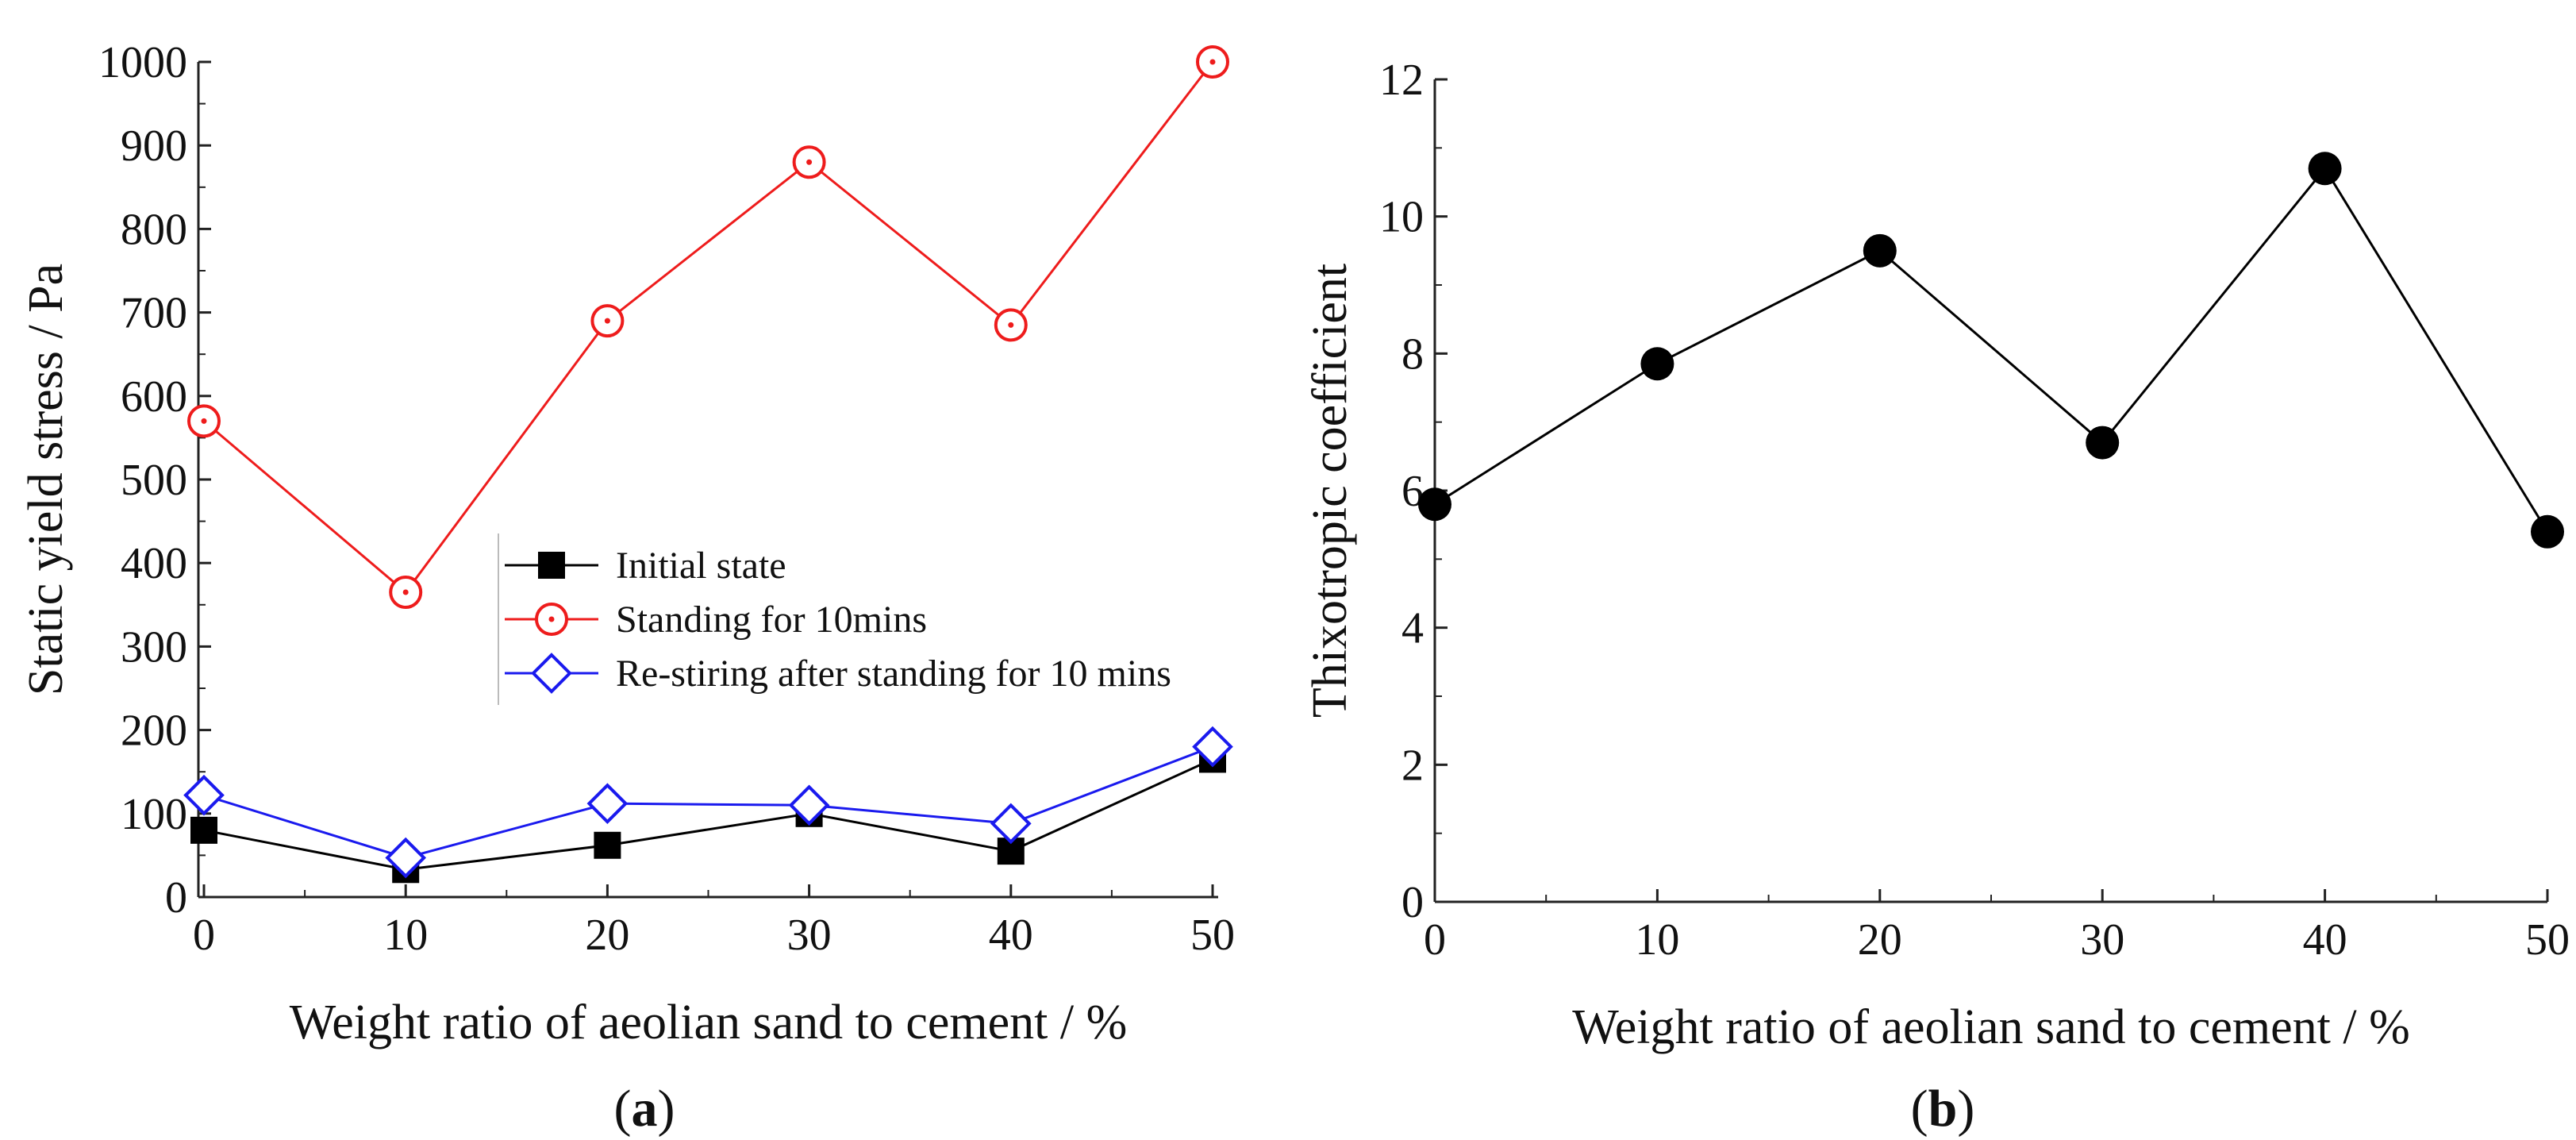  I want to click on y-tick-label: 8, so click(1412, 354).